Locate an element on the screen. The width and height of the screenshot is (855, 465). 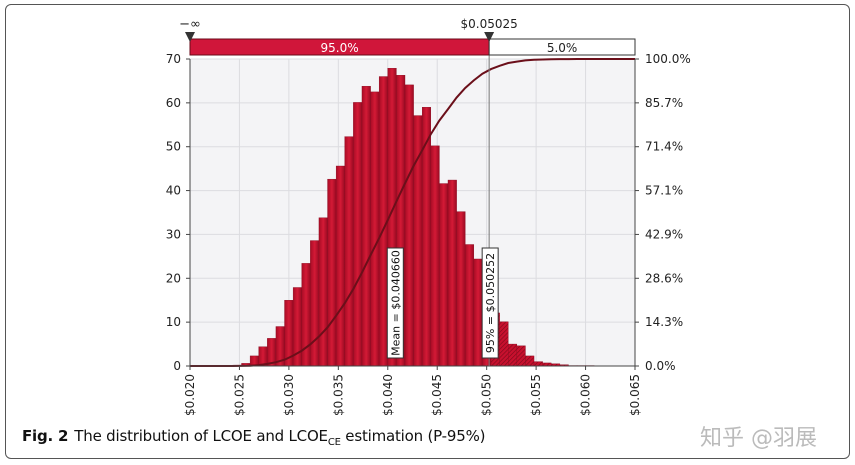
x-tick-label: $0.020 is located at coordinates (190, 395).